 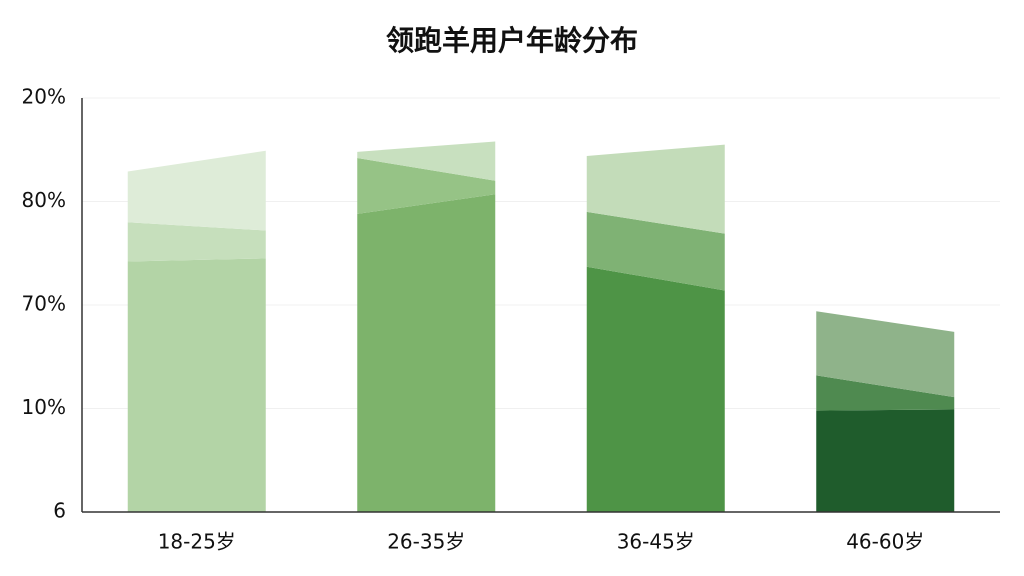 What do you see at coordinates (512, 40) in the screenshot?
I see `chart-title: 领跑羊用户年龄分布` at bounding box center [512, 40].